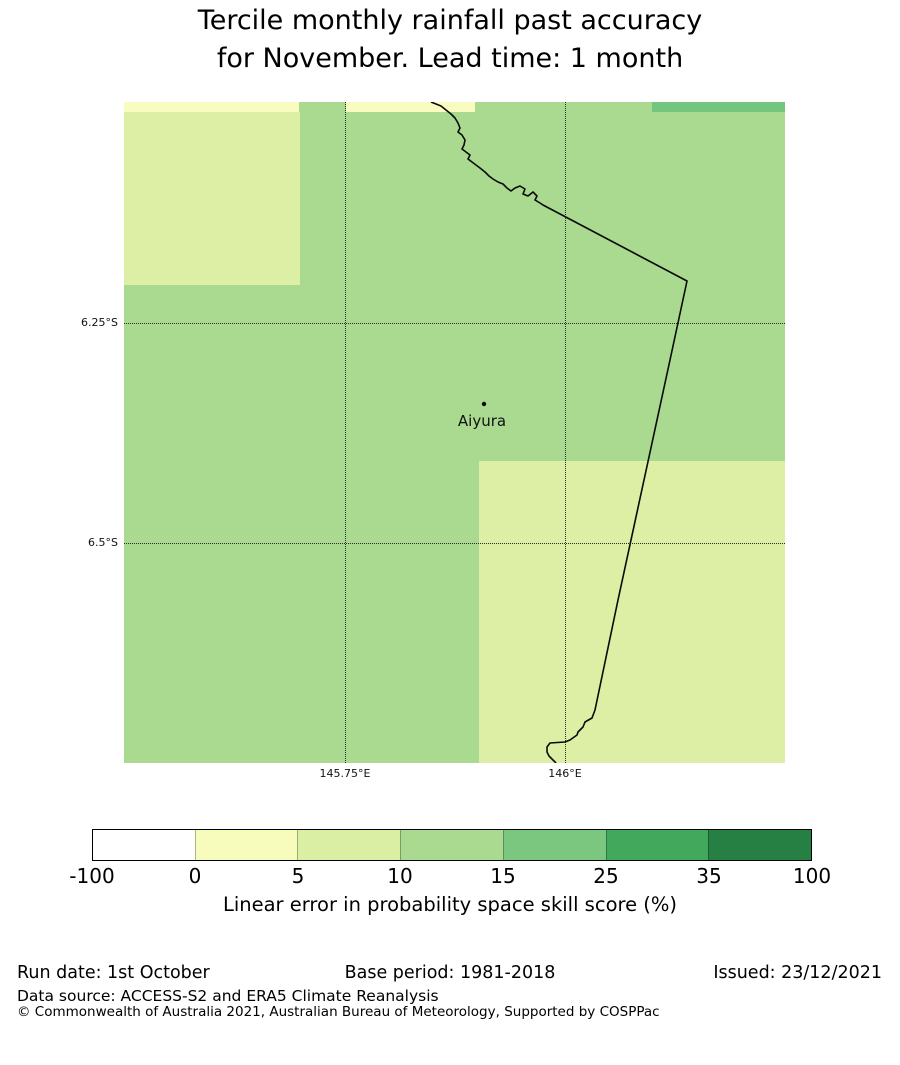 The image size is (900, 1065). I want to click on colorbar, so click(452, 845).